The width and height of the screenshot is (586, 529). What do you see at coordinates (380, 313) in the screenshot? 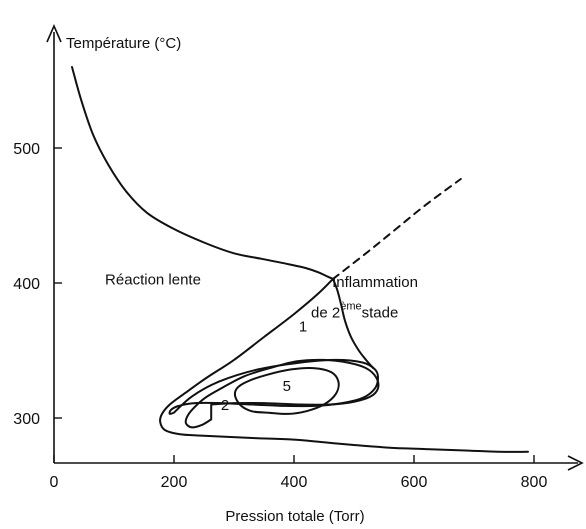
I see `inflammation-stage-suffix: stade` at bounding box center [380, 313].